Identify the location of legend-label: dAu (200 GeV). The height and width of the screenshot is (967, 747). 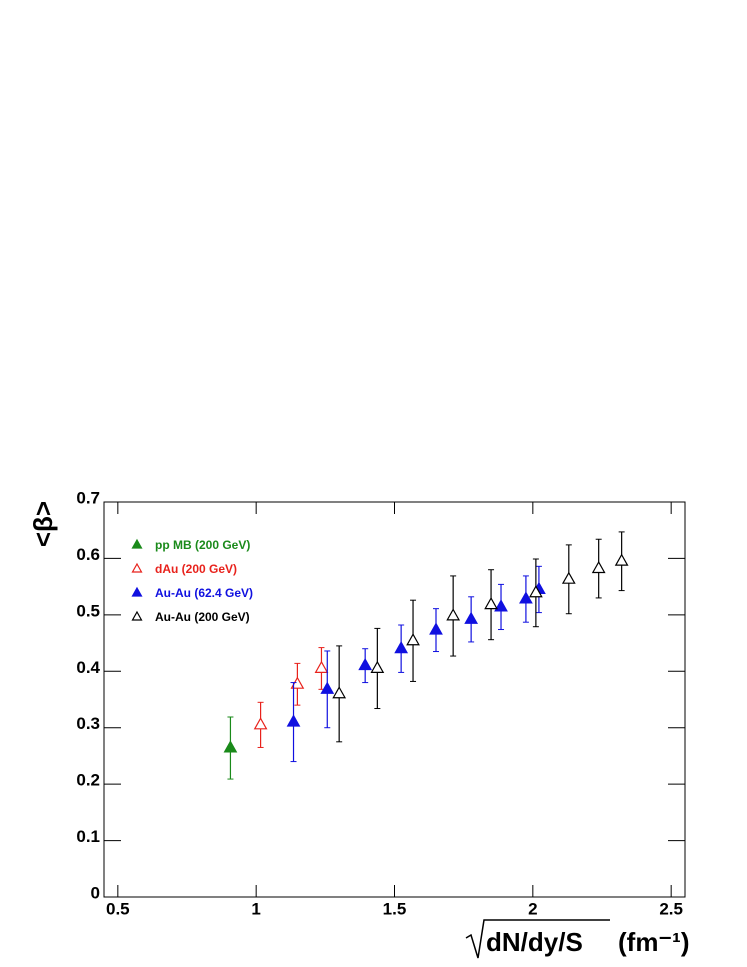
(196, 569).